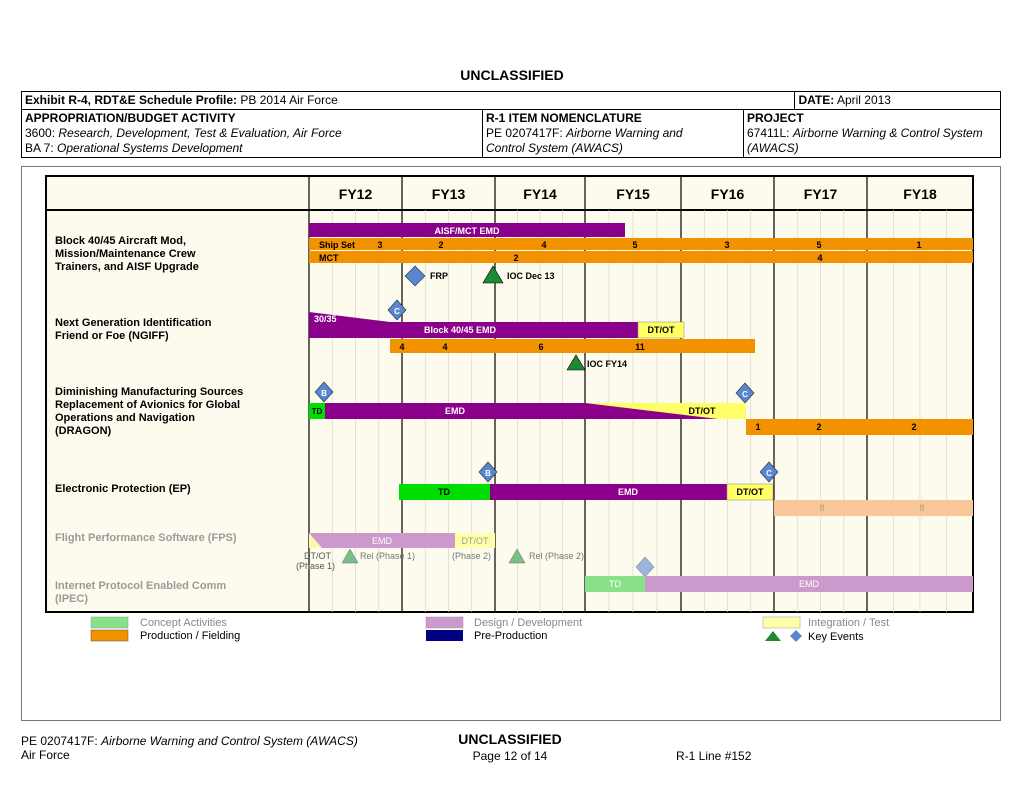 Image resolution: width=1024 pixels, height=786 pixels. Describe the element at coordinates (897, 100) in the screenshot. I see `date-cell: DATE: April 2013` at that location.